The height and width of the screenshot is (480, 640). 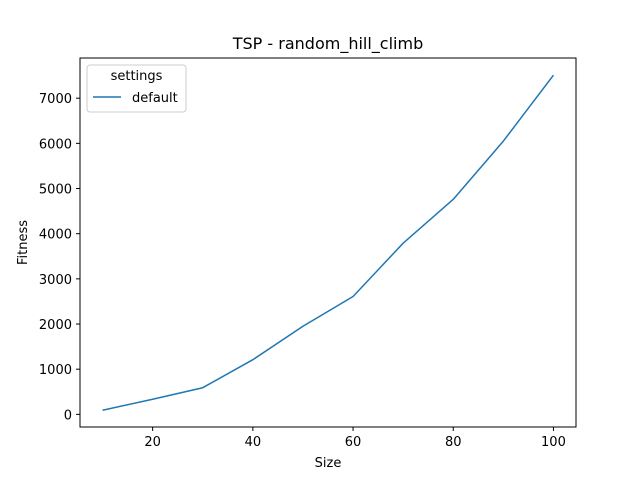 I want to click on x-axis: 20 40 60 80 100, so click(x=355, y=438).